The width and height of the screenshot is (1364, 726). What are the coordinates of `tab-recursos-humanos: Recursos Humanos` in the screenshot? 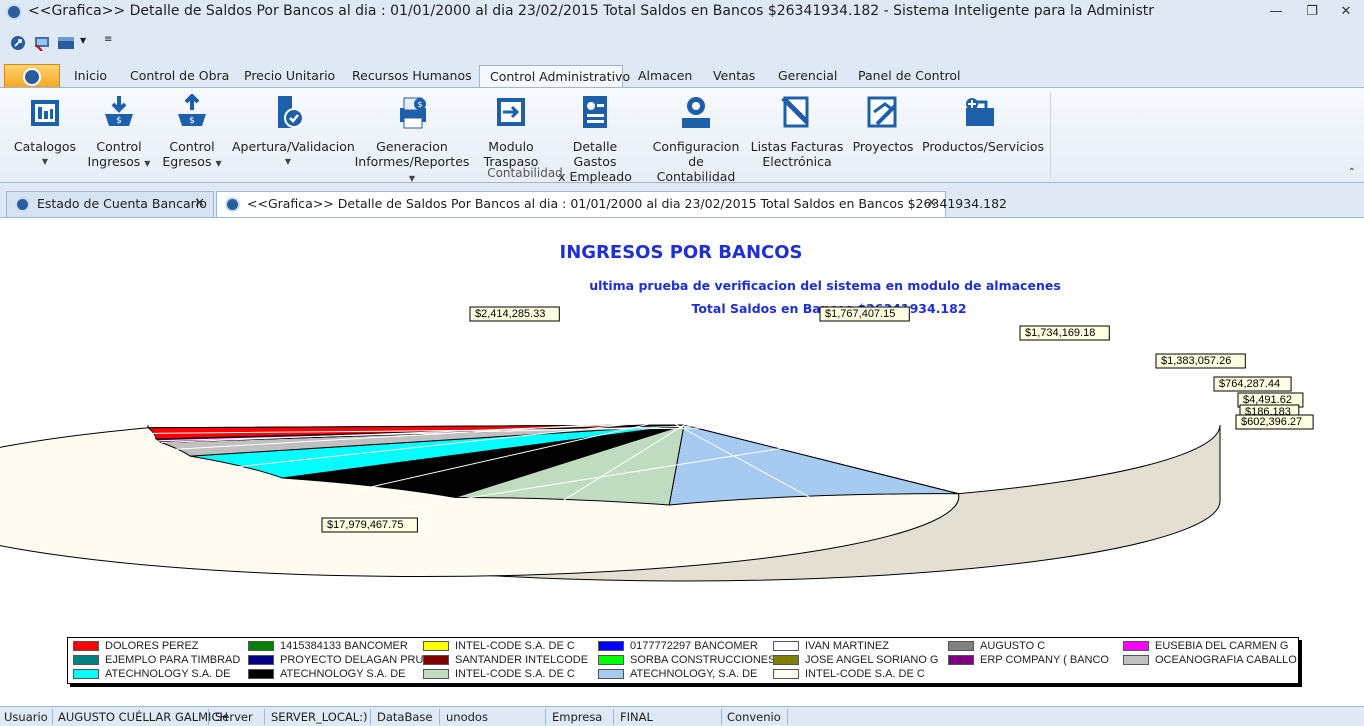 It's located at (412, 75).